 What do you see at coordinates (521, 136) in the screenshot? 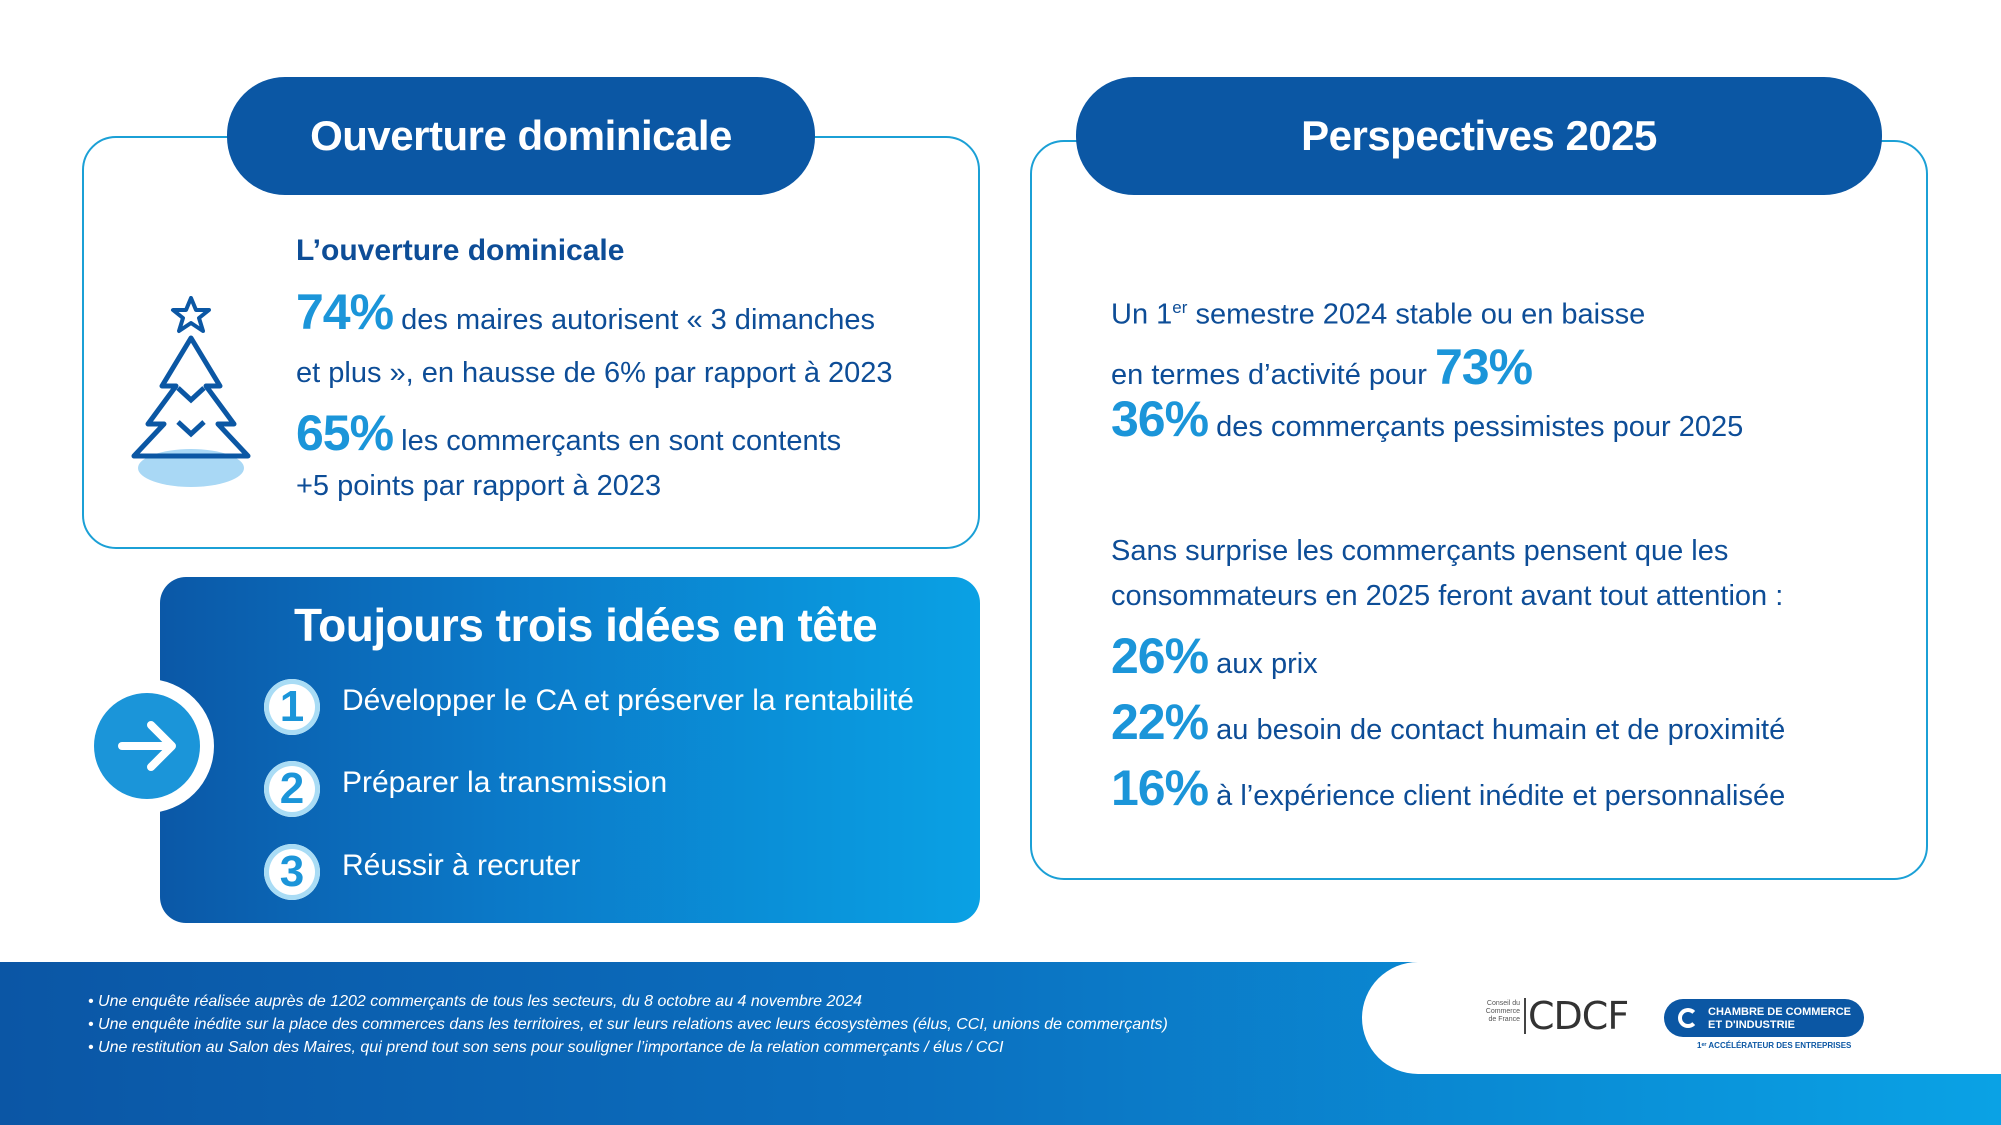
I see `sunday-opening-title: Ouverture dominicale` at bounding box center [521, 136].